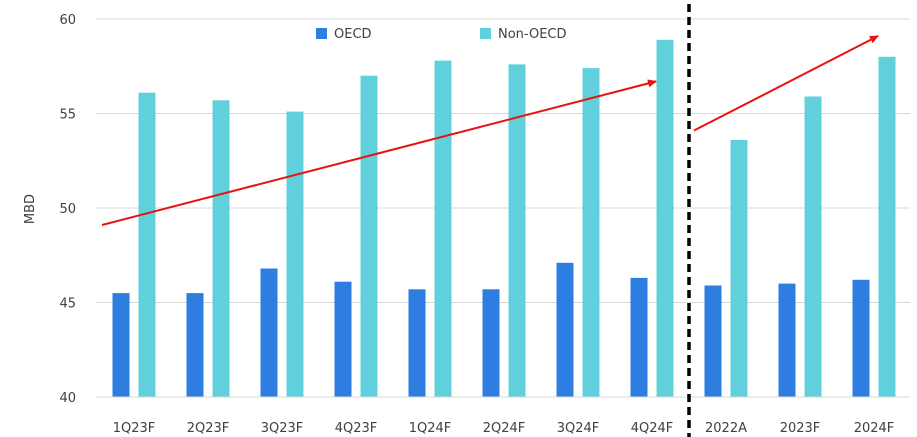 Image resolution: width=917 pixels, height=437 pixels. I want to click on bar-oecd-1q24f, so click(417, 343).